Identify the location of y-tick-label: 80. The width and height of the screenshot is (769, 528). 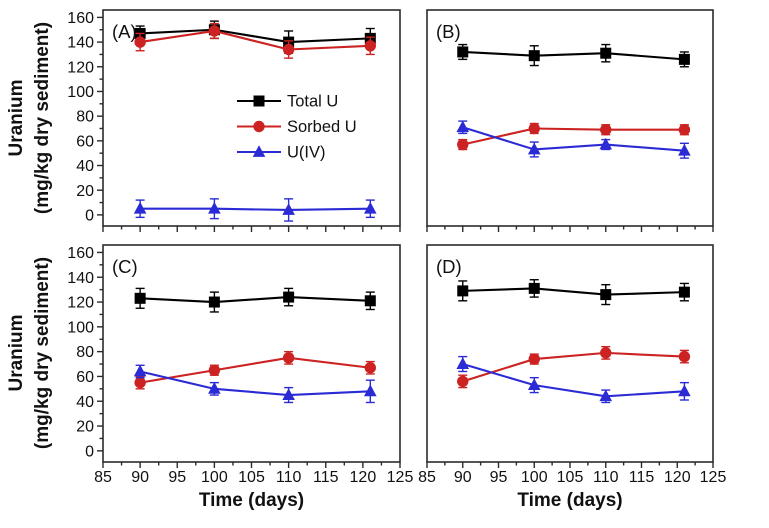
(85, 117).